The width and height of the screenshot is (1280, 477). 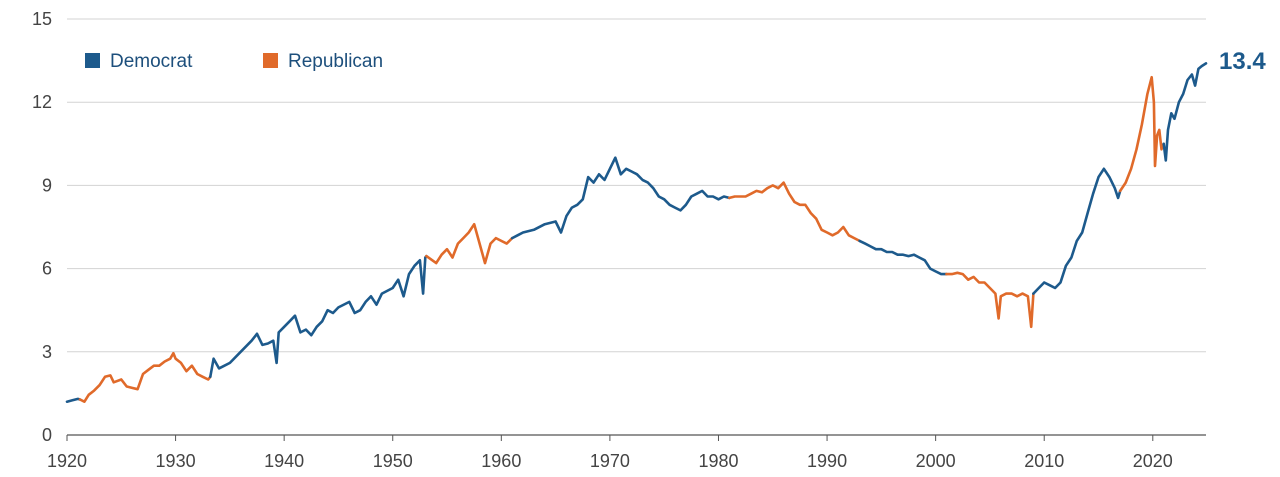 I want to click on x-tick-label: 1930, so click(x=176, y=461).